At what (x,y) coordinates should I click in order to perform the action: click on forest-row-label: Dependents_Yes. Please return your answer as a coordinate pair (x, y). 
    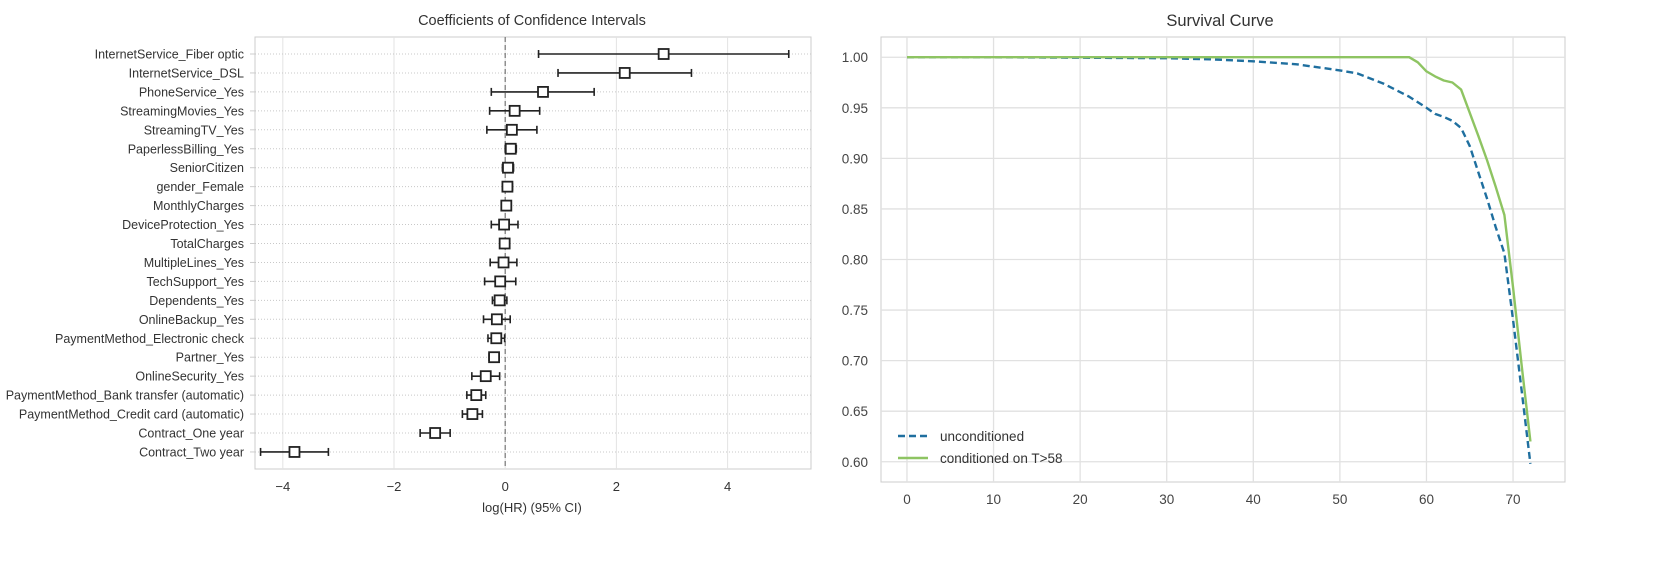
    Looking at the image, I should click on (196, 301).